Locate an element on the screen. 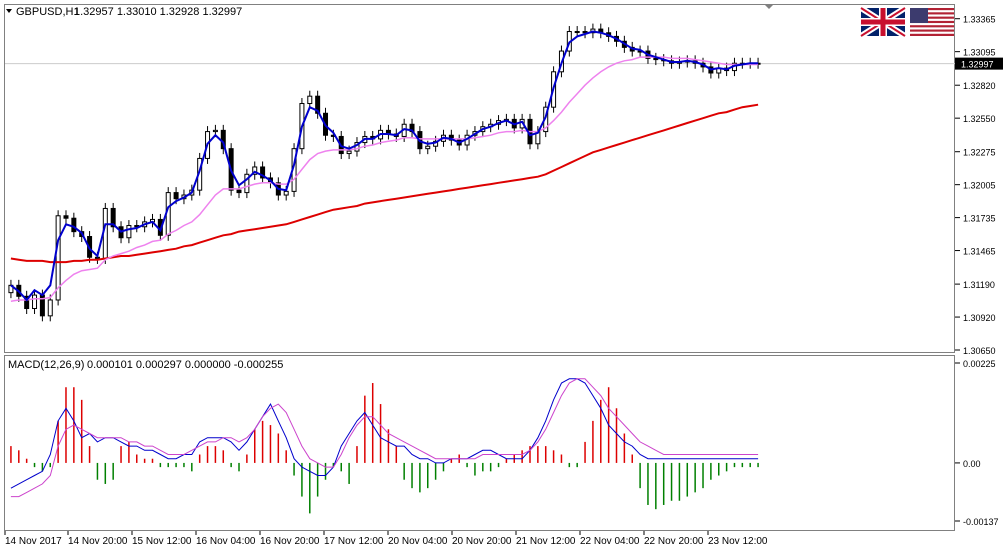  current-price-label: 1.32997 is located at coordinates (977, 65).